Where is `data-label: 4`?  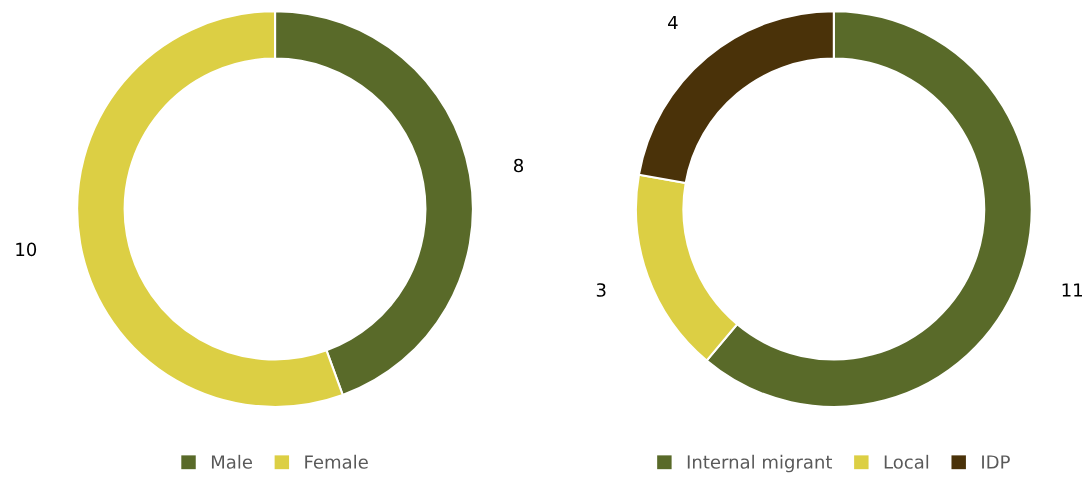
data-label: 4 is located at coordinates (673, 22).